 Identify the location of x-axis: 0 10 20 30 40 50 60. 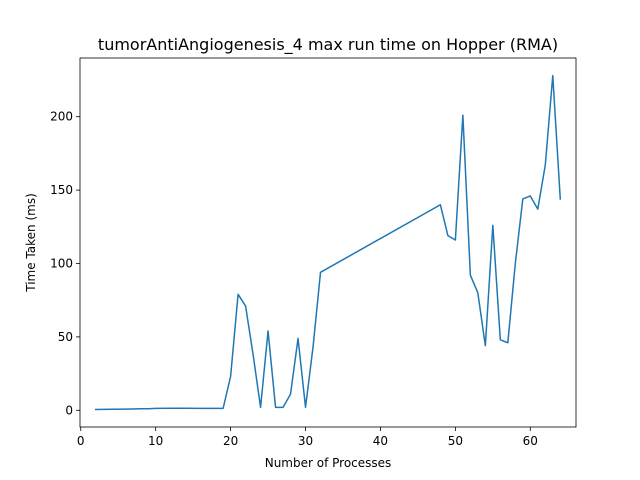
(307, 437).